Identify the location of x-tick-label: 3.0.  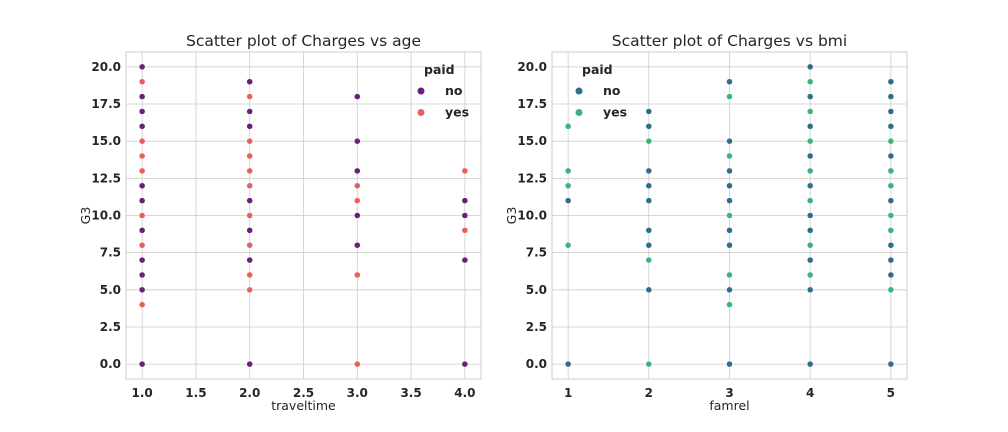
(357, 393).